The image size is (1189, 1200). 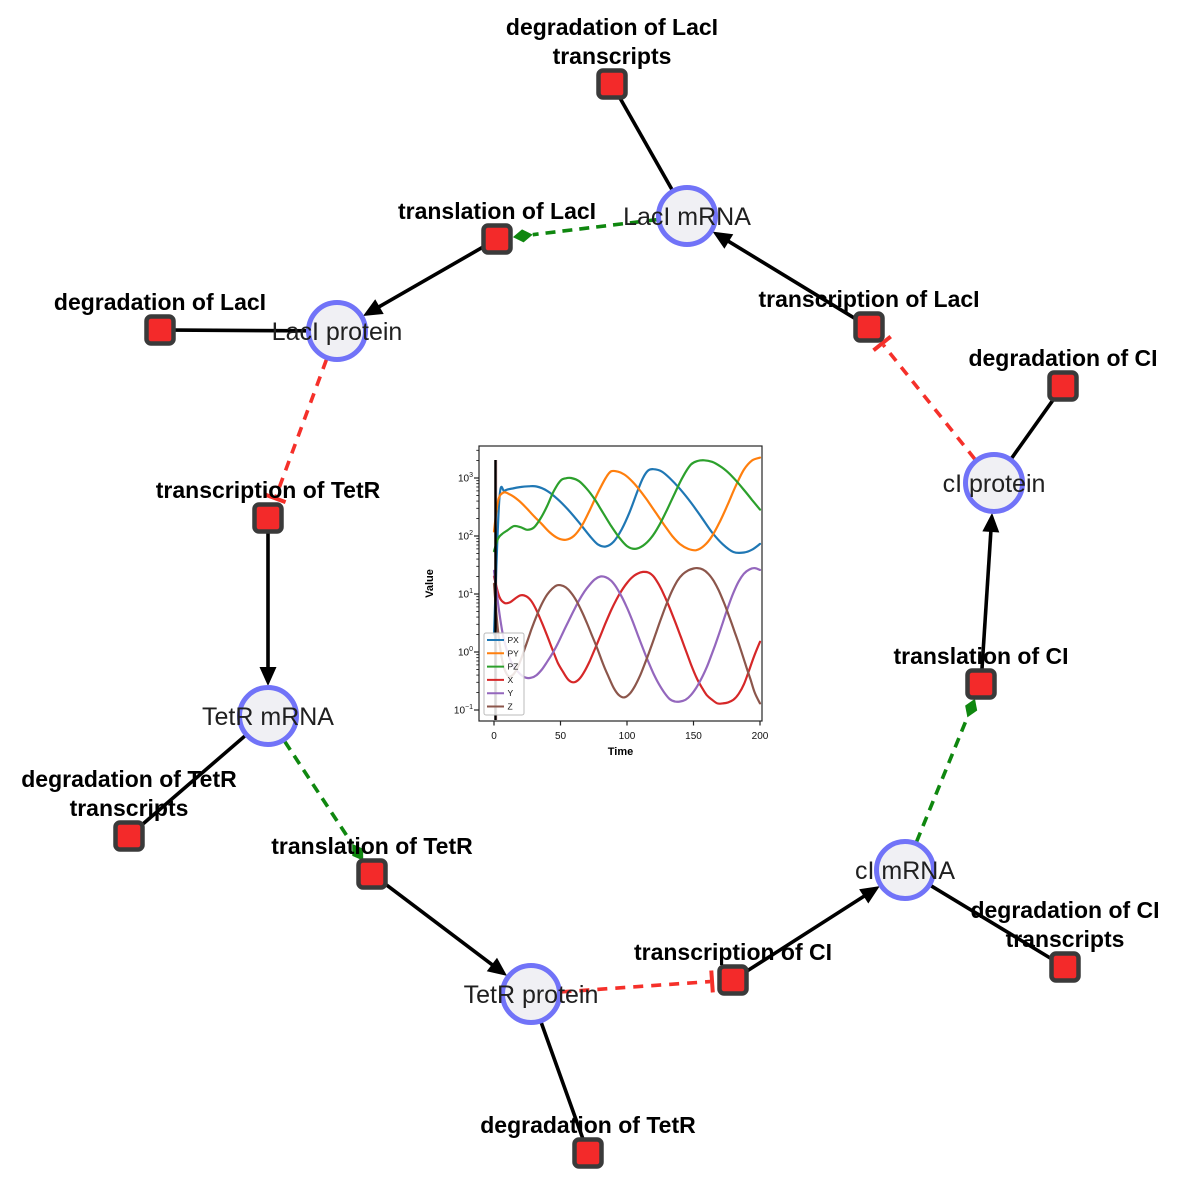 I want to click on chart-series-PZ, so click(x=627, y=506).